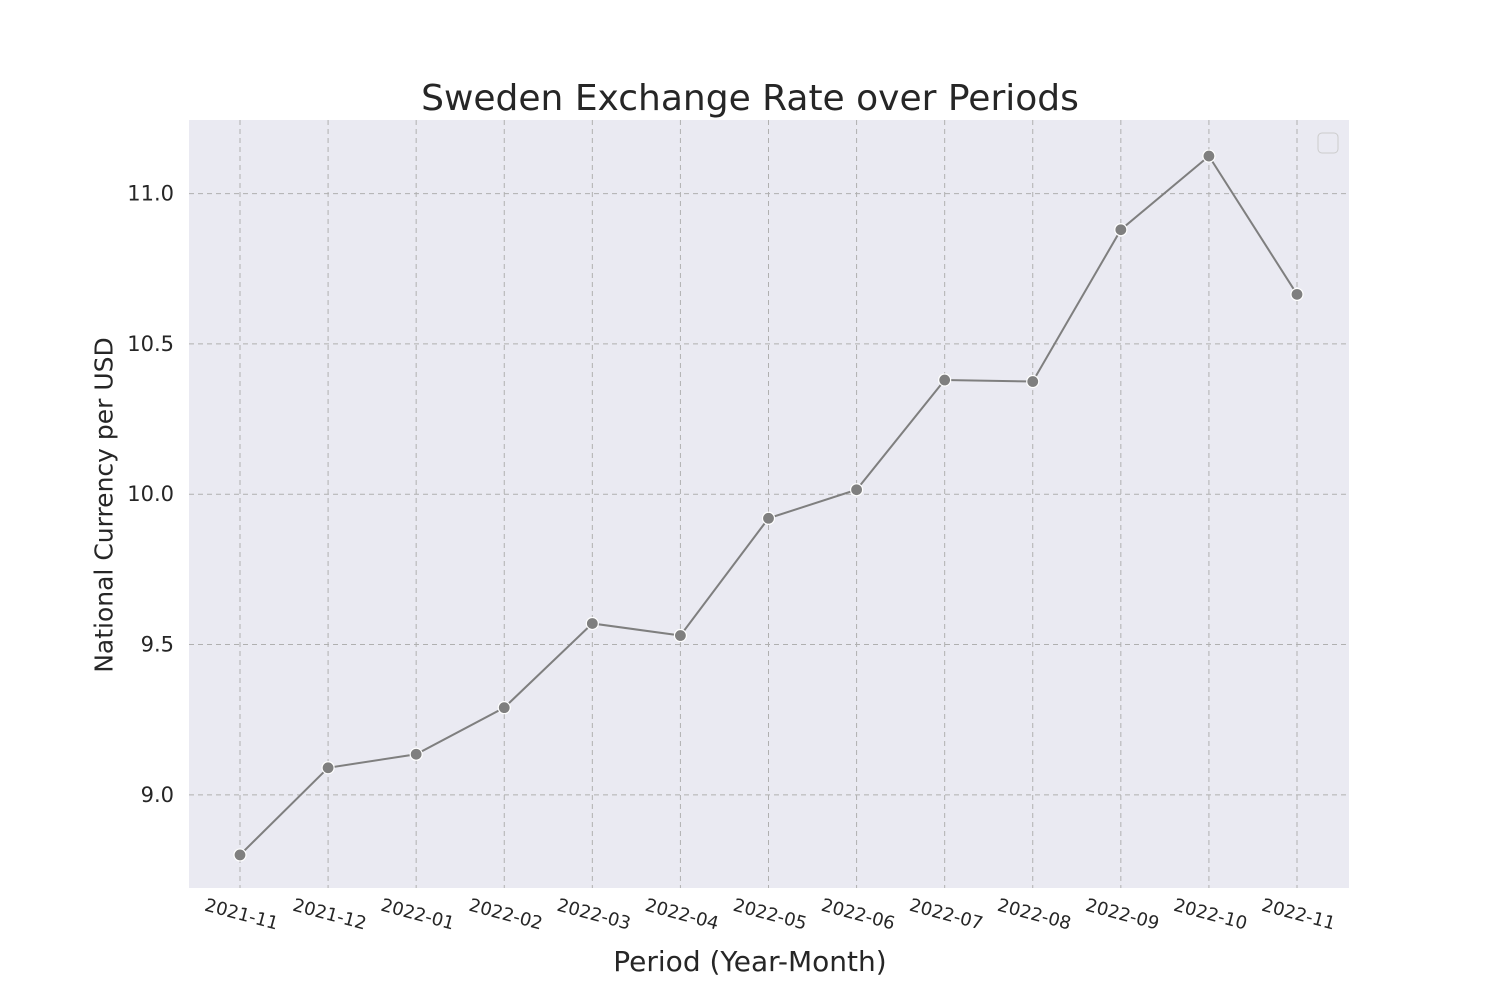  What do you see at coordinates (750, 961) in the screenshot?
I see `x-axis-label: Period (Year-Month)` at bounding box center [750, 961].